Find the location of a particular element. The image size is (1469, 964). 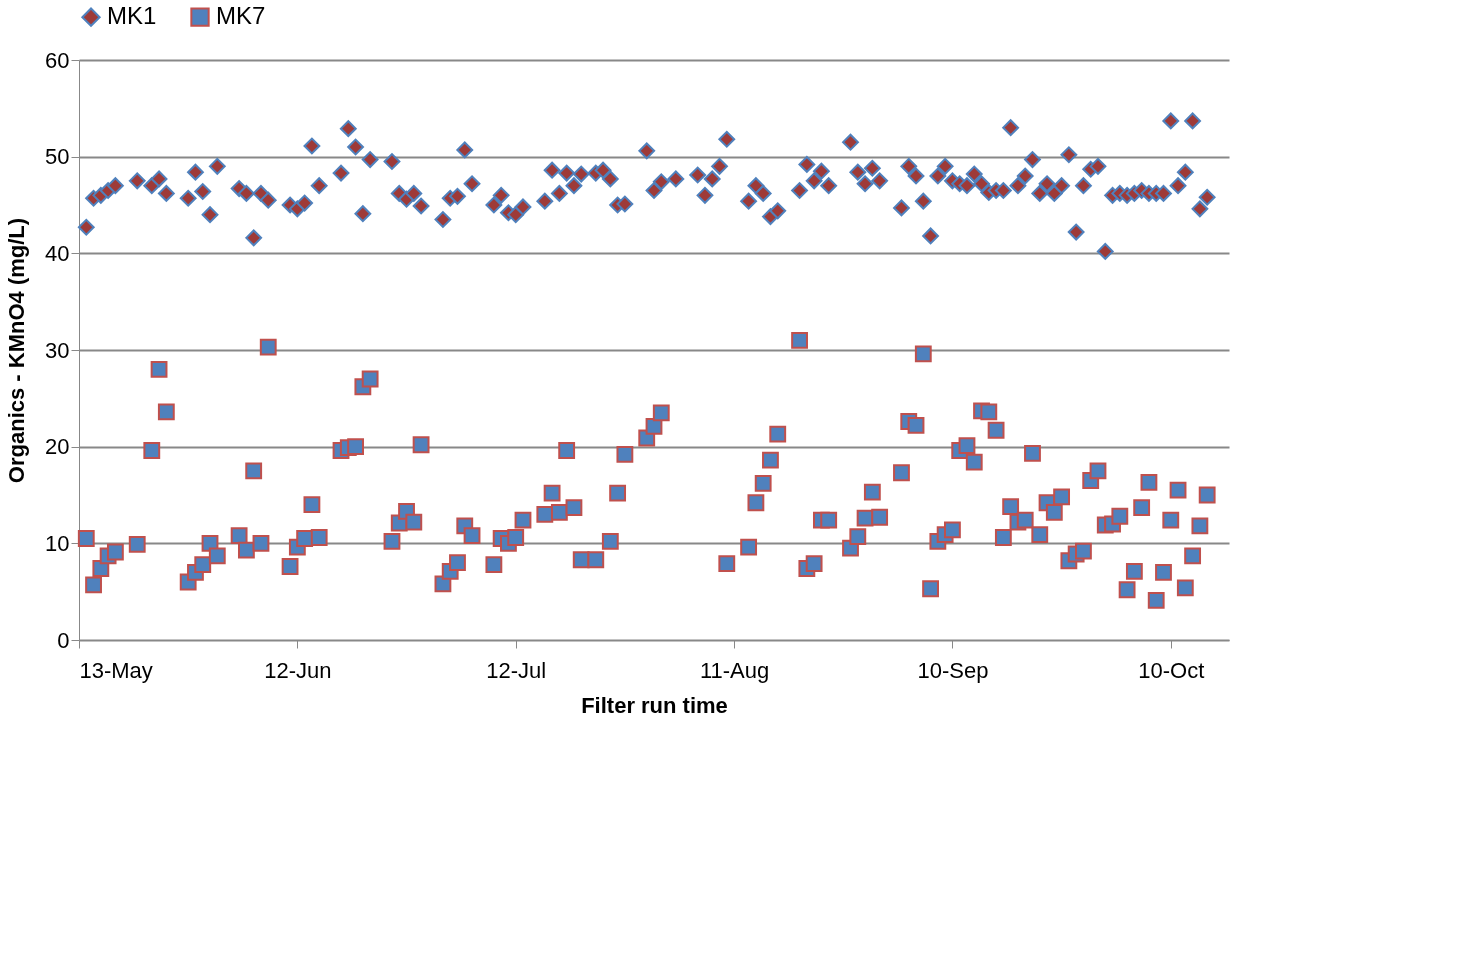

y-tick-label: 40 is located at coordinates (57, 253).